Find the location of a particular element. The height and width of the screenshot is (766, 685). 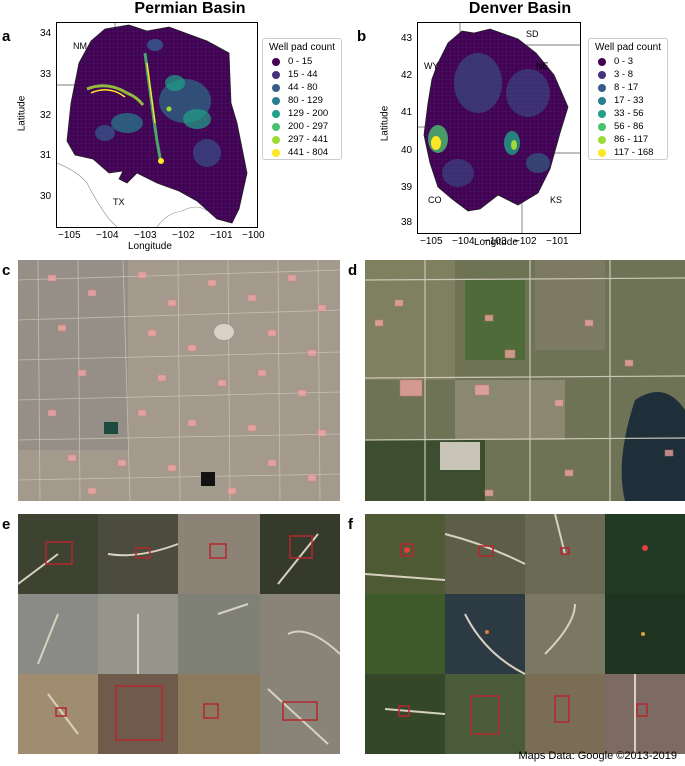

panel-label-d: d is located at coordinates (353, 270).